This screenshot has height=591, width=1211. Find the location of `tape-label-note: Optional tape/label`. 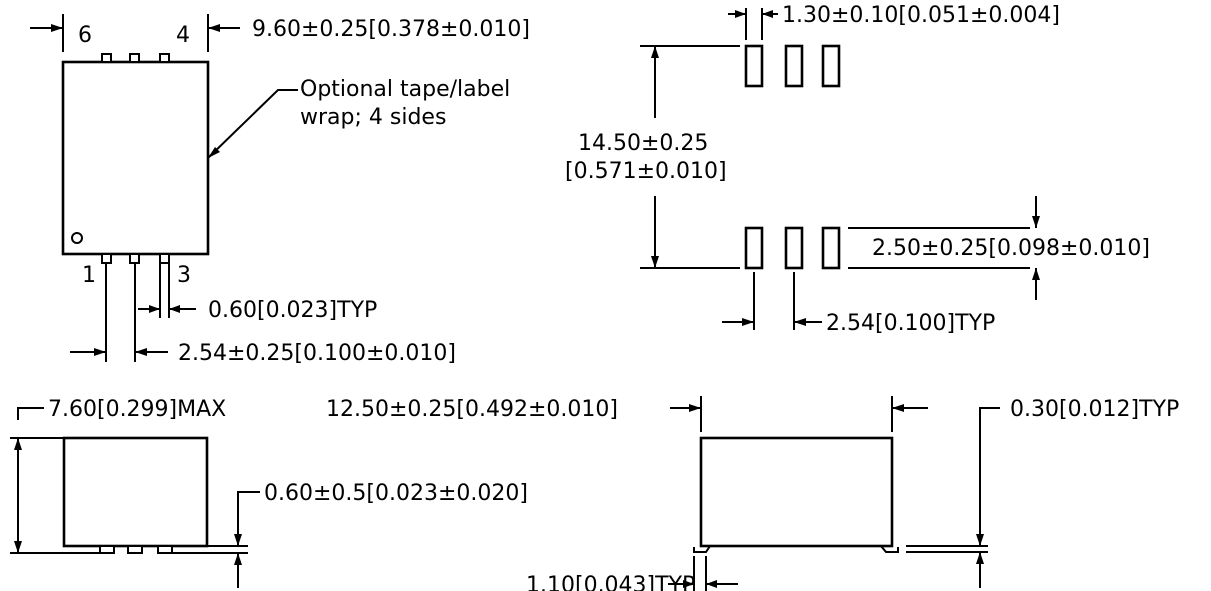

tape-label-note: Optional tape/label is located at coordinates (405, 89).